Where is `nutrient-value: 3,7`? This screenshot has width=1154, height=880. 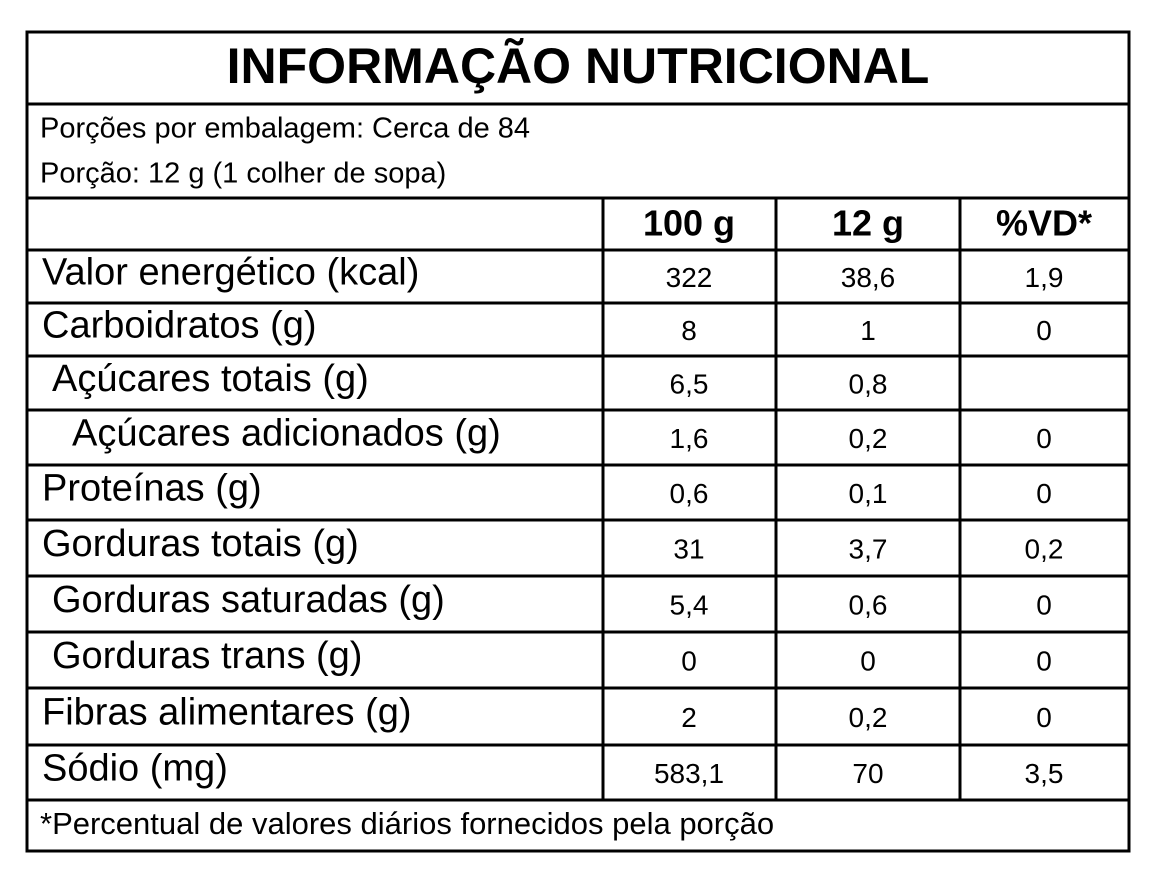 nutrient-value: 3,7 is located at coordinates (868, 548).